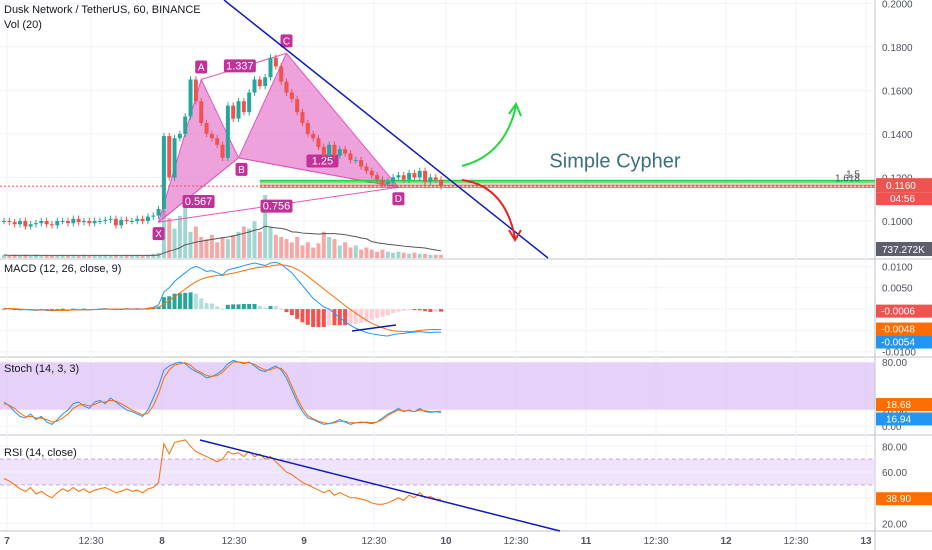 The height and width of the screenshot is (550, 932). What do you see at coordinates (847, 179) in the screenshot?
I see `fib-level-label: 1.618` at bounding box center [847, 179].